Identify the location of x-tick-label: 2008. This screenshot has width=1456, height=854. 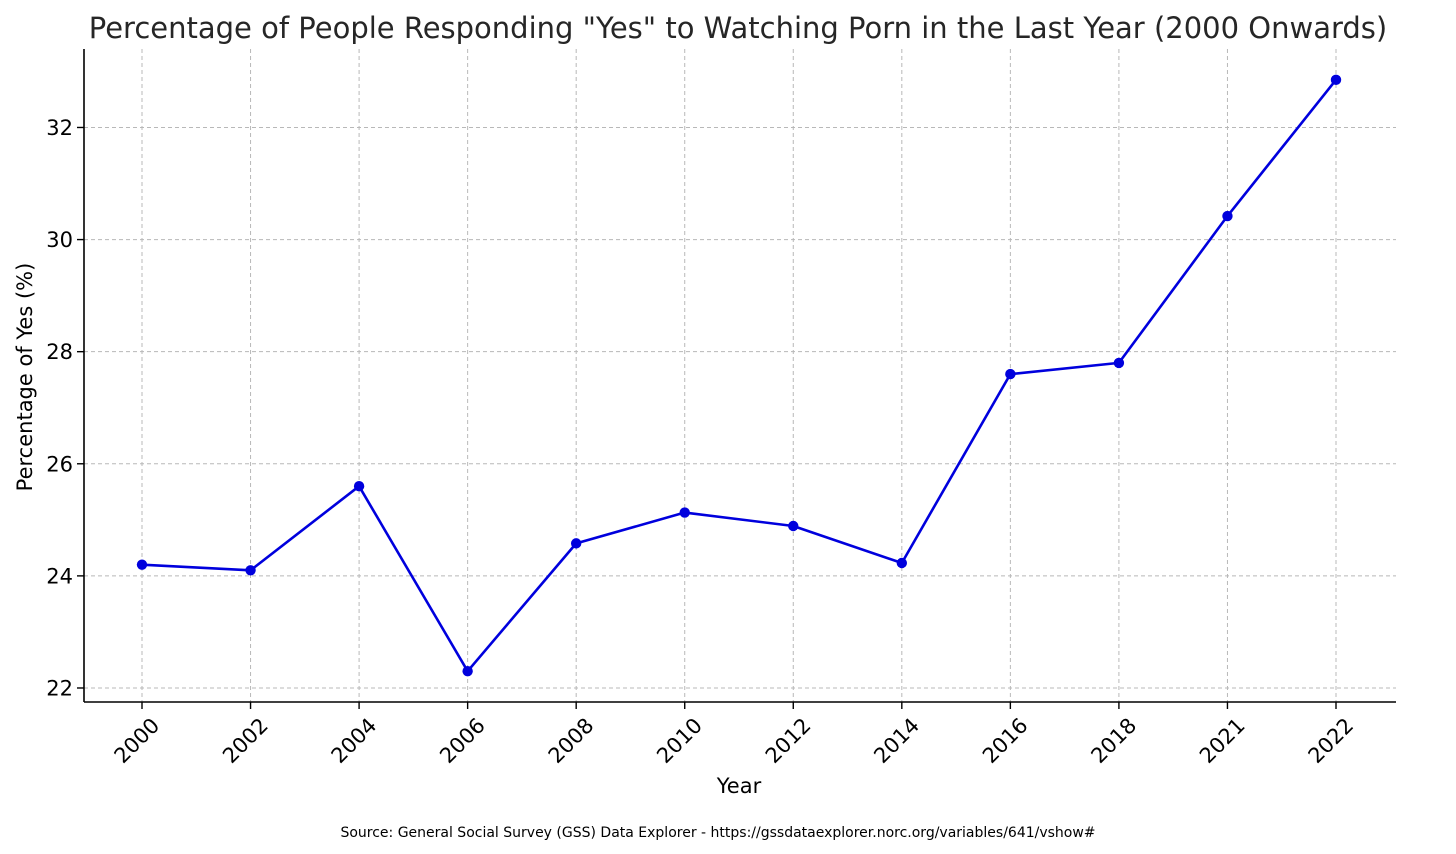
(571, 740).